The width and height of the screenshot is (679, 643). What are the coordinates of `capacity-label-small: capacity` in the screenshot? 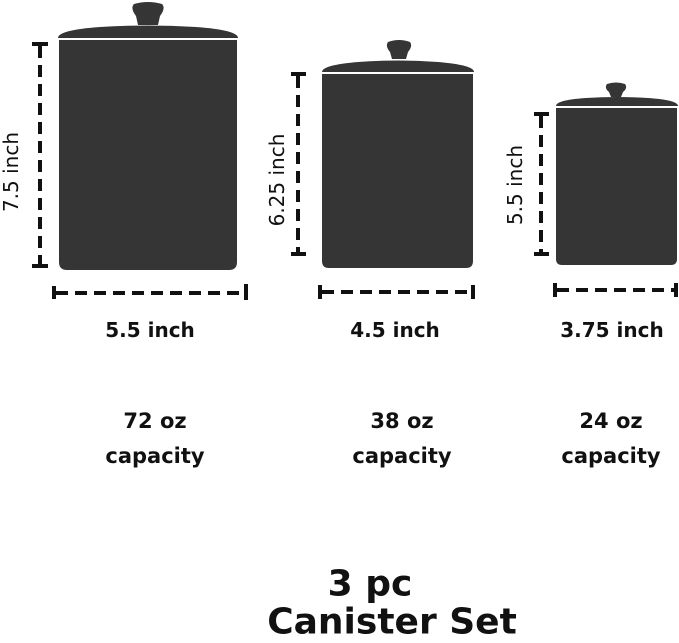 It's located at (611, 456).